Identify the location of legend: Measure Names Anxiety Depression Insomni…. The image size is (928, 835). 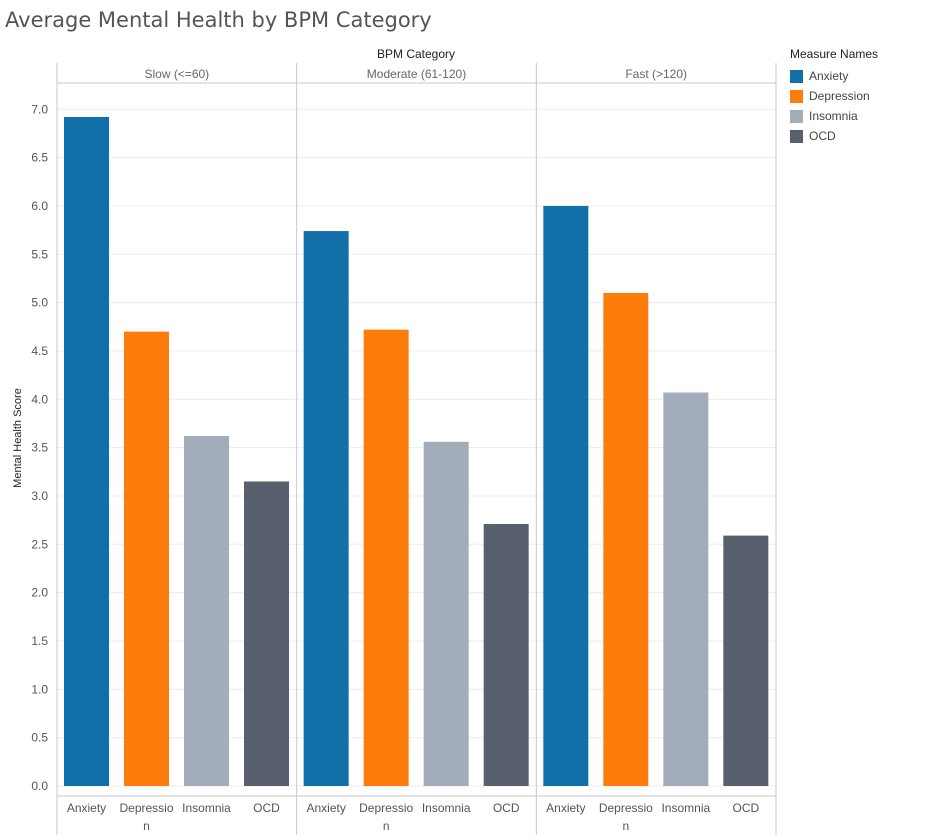
(857, 96).